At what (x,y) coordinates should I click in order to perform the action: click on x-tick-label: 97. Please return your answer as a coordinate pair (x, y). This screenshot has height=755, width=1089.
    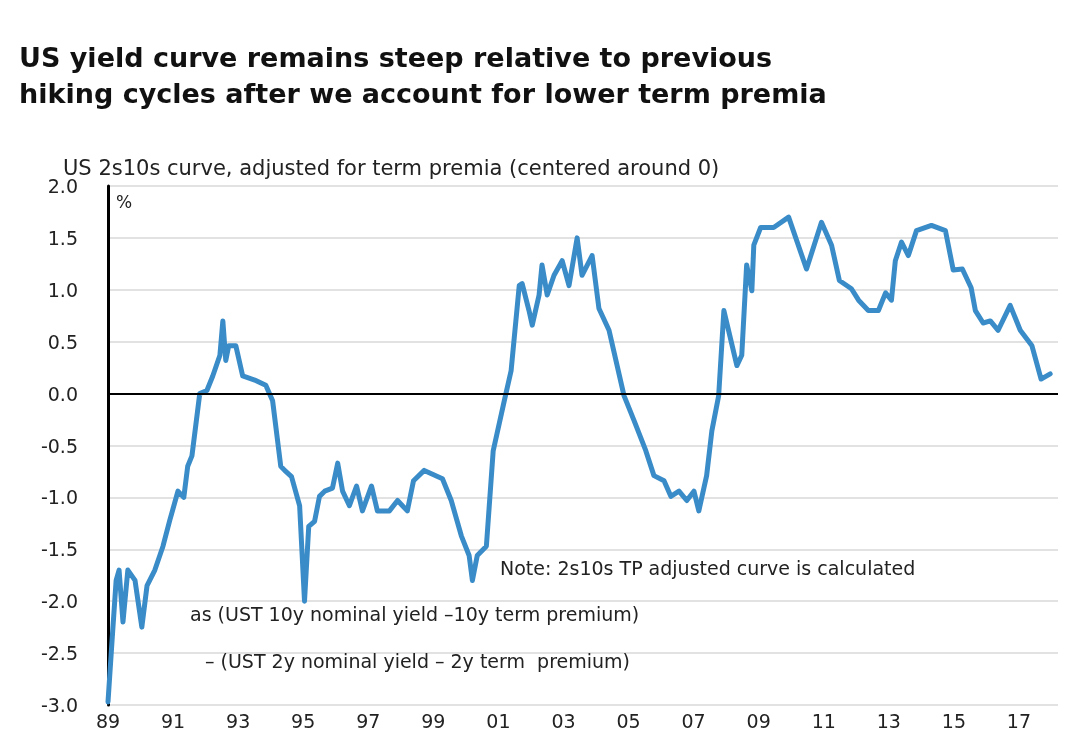
    Looking at the image, I should click on (368, 720).